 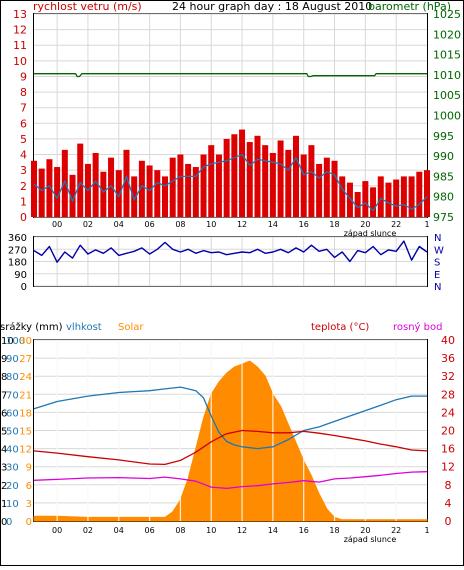 What do you see at coordinates (88, 530) in the screenshot?
I see `climate-x-tick-label: 02` at bounding box center [88, 530].